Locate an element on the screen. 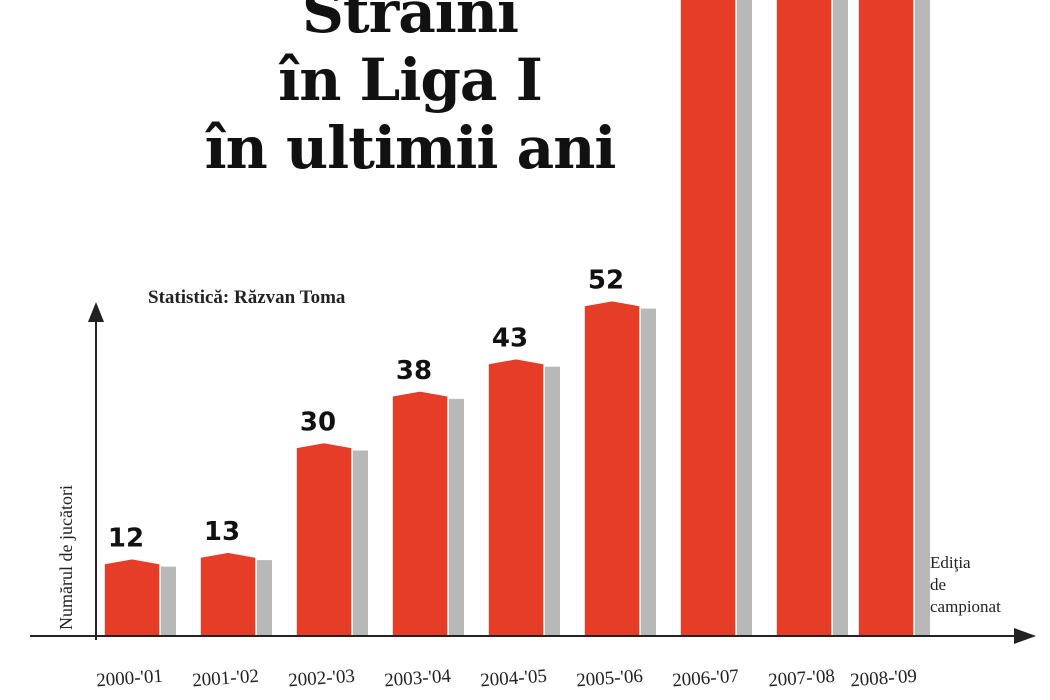 This screenshot has width=1050, height=700. x-tick-label: 2006-'07 is located at coordinates (706, 679).